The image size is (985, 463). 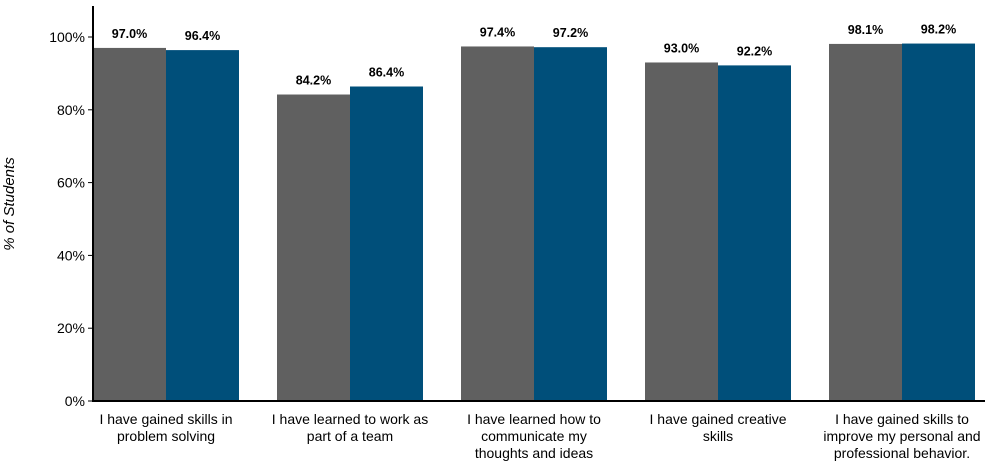 What do you see at coordinates (9, 204) in the screenshot?
I see `y-axis-title: % of Students` at bounding box center [9, 204].